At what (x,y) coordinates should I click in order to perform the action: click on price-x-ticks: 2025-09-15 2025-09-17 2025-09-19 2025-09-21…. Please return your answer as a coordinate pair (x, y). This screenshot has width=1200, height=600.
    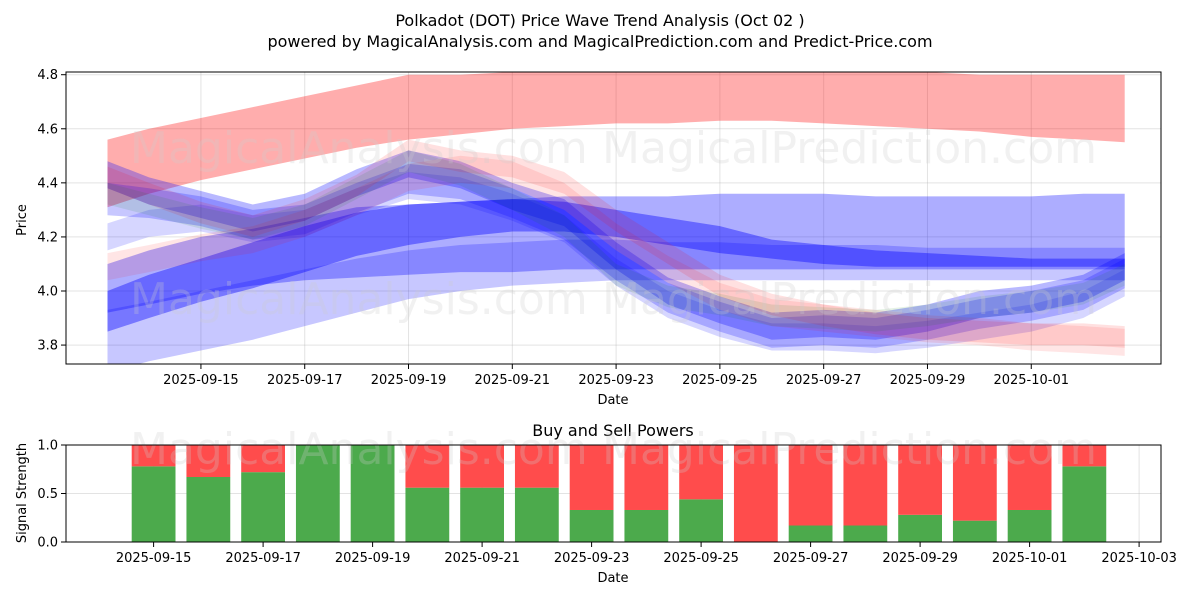
    Looking at the image, I should click on (616, 376).